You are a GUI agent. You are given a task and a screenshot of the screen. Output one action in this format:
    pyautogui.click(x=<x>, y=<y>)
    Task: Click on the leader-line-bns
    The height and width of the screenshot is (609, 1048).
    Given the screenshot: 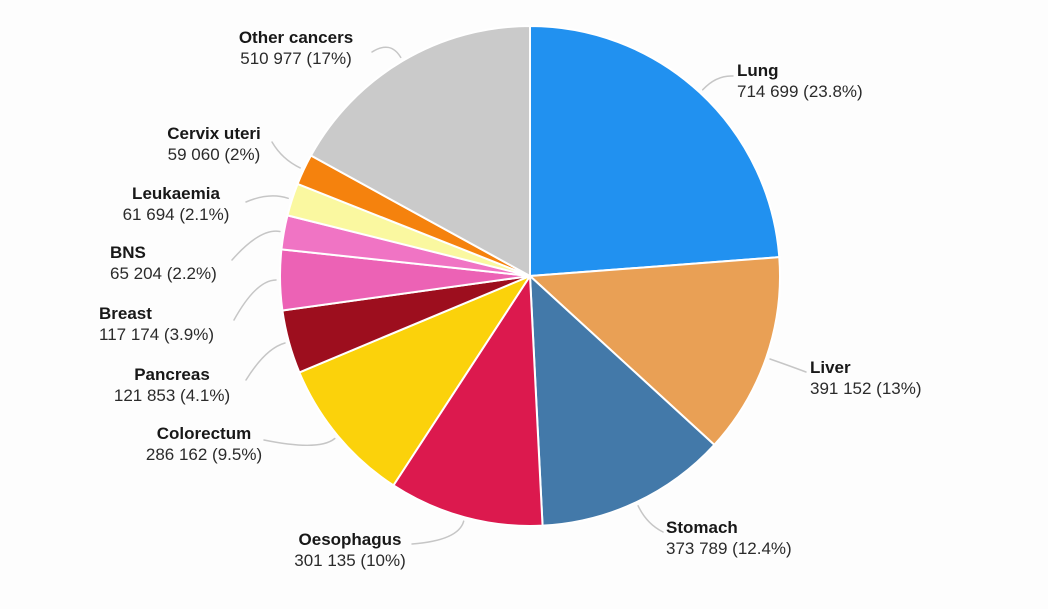 What is the action you would take?
    pyautogui.click(x=256, y=245)
    